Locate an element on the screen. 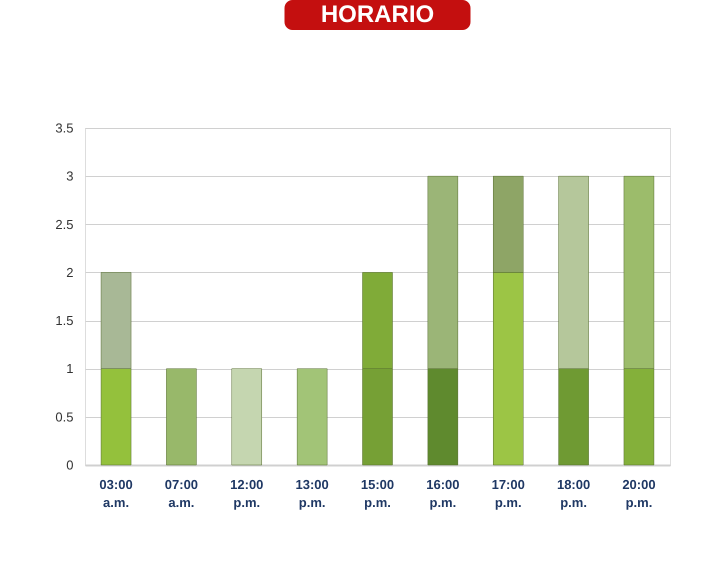  y-tick-label: 0.5 is located at coordinates (64, 416).